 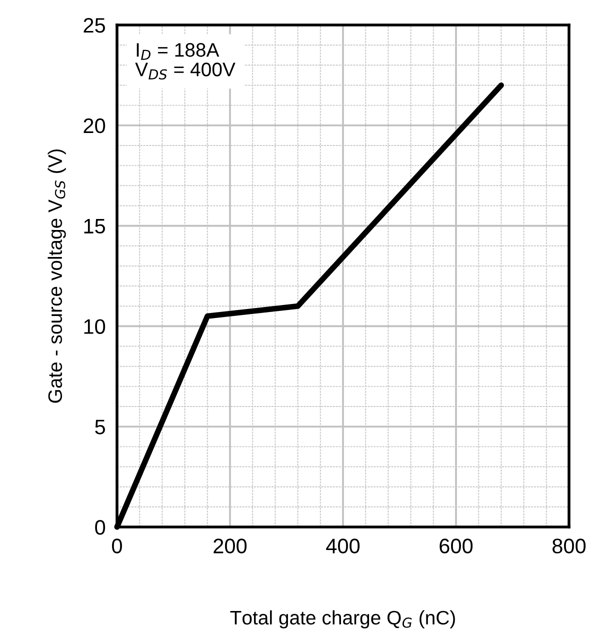 What do you see at coordinates (230, 546) in the screenshot?
I see `x-tick-label: 200` at bounding box center [230, 546].